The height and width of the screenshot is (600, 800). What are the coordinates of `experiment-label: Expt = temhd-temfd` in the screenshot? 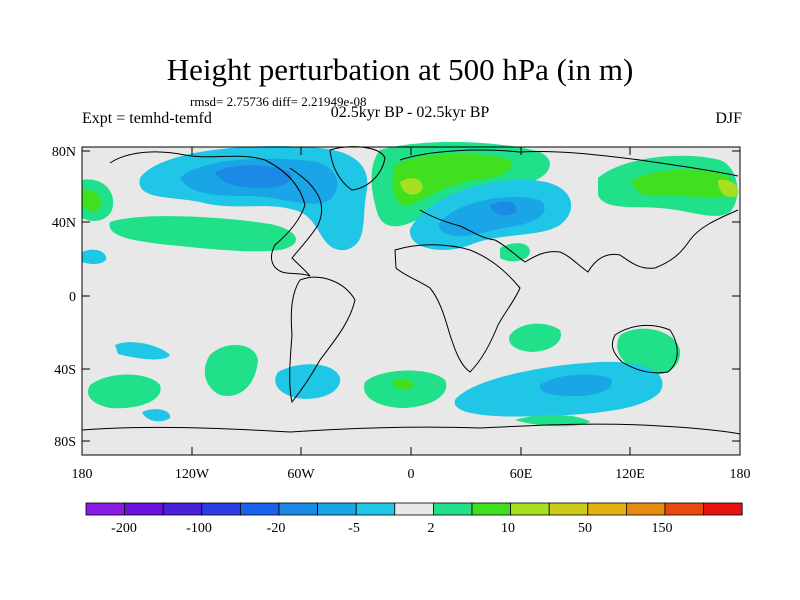 It's located at (147, 118).